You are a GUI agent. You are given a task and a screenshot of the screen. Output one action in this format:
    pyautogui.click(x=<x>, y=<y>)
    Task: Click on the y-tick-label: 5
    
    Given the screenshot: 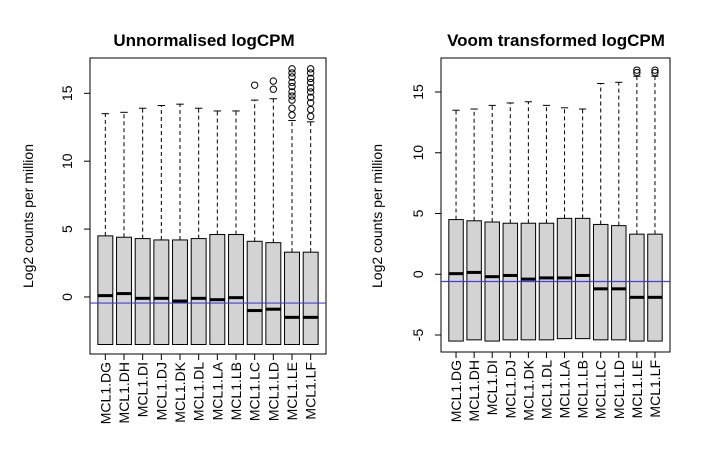 What is the action you would take?
    pyautogui.click(x=418, y=213)
    